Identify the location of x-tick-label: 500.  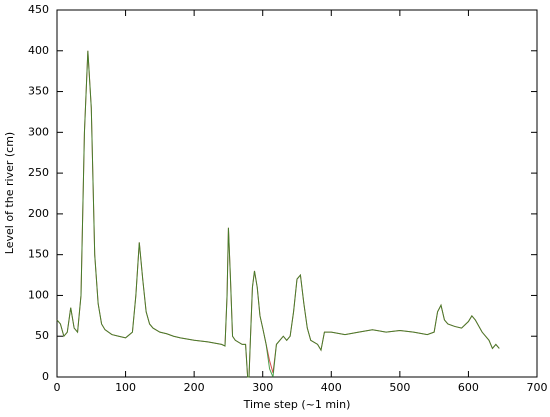
(399, 387).